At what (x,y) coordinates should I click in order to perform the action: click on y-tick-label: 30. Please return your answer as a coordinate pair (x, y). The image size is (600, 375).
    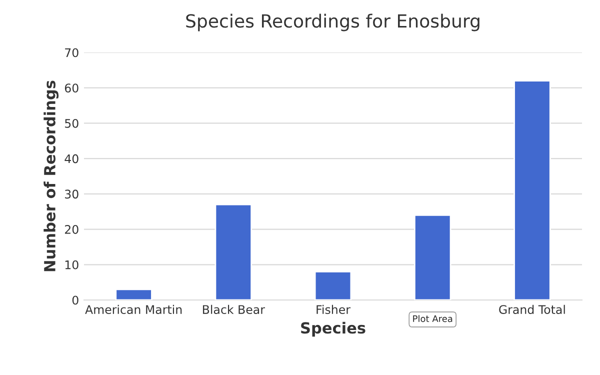
    Looking at the image, I should click on (71, 194).